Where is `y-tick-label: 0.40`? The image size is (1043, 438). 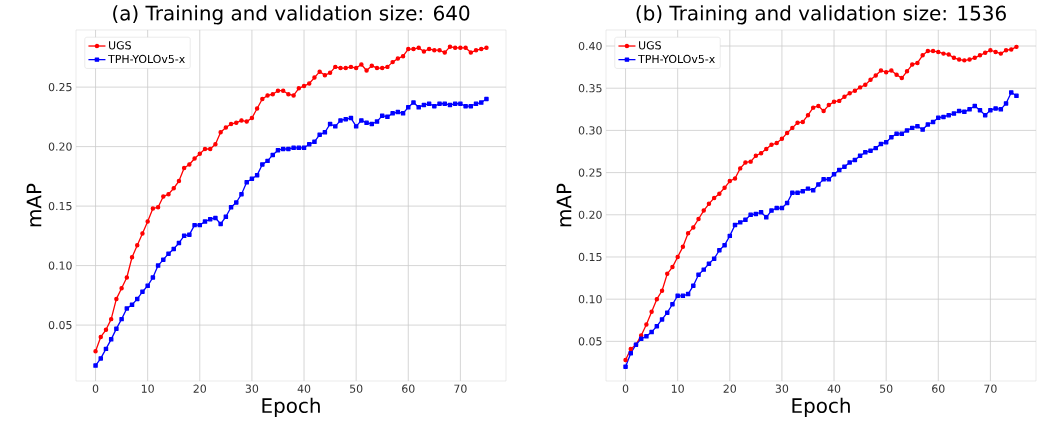 y-tick-label: 0.40 is located at coordinates (590, 46).